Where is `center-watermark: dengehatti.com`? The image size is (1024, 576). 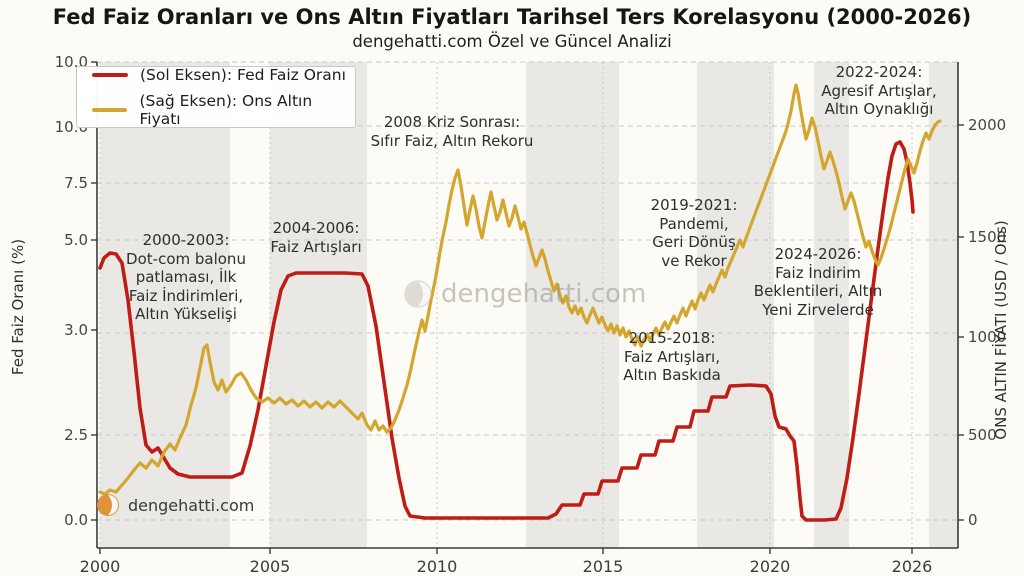
center-watermark: dengehatti.com is located at coordinates (524, 294).